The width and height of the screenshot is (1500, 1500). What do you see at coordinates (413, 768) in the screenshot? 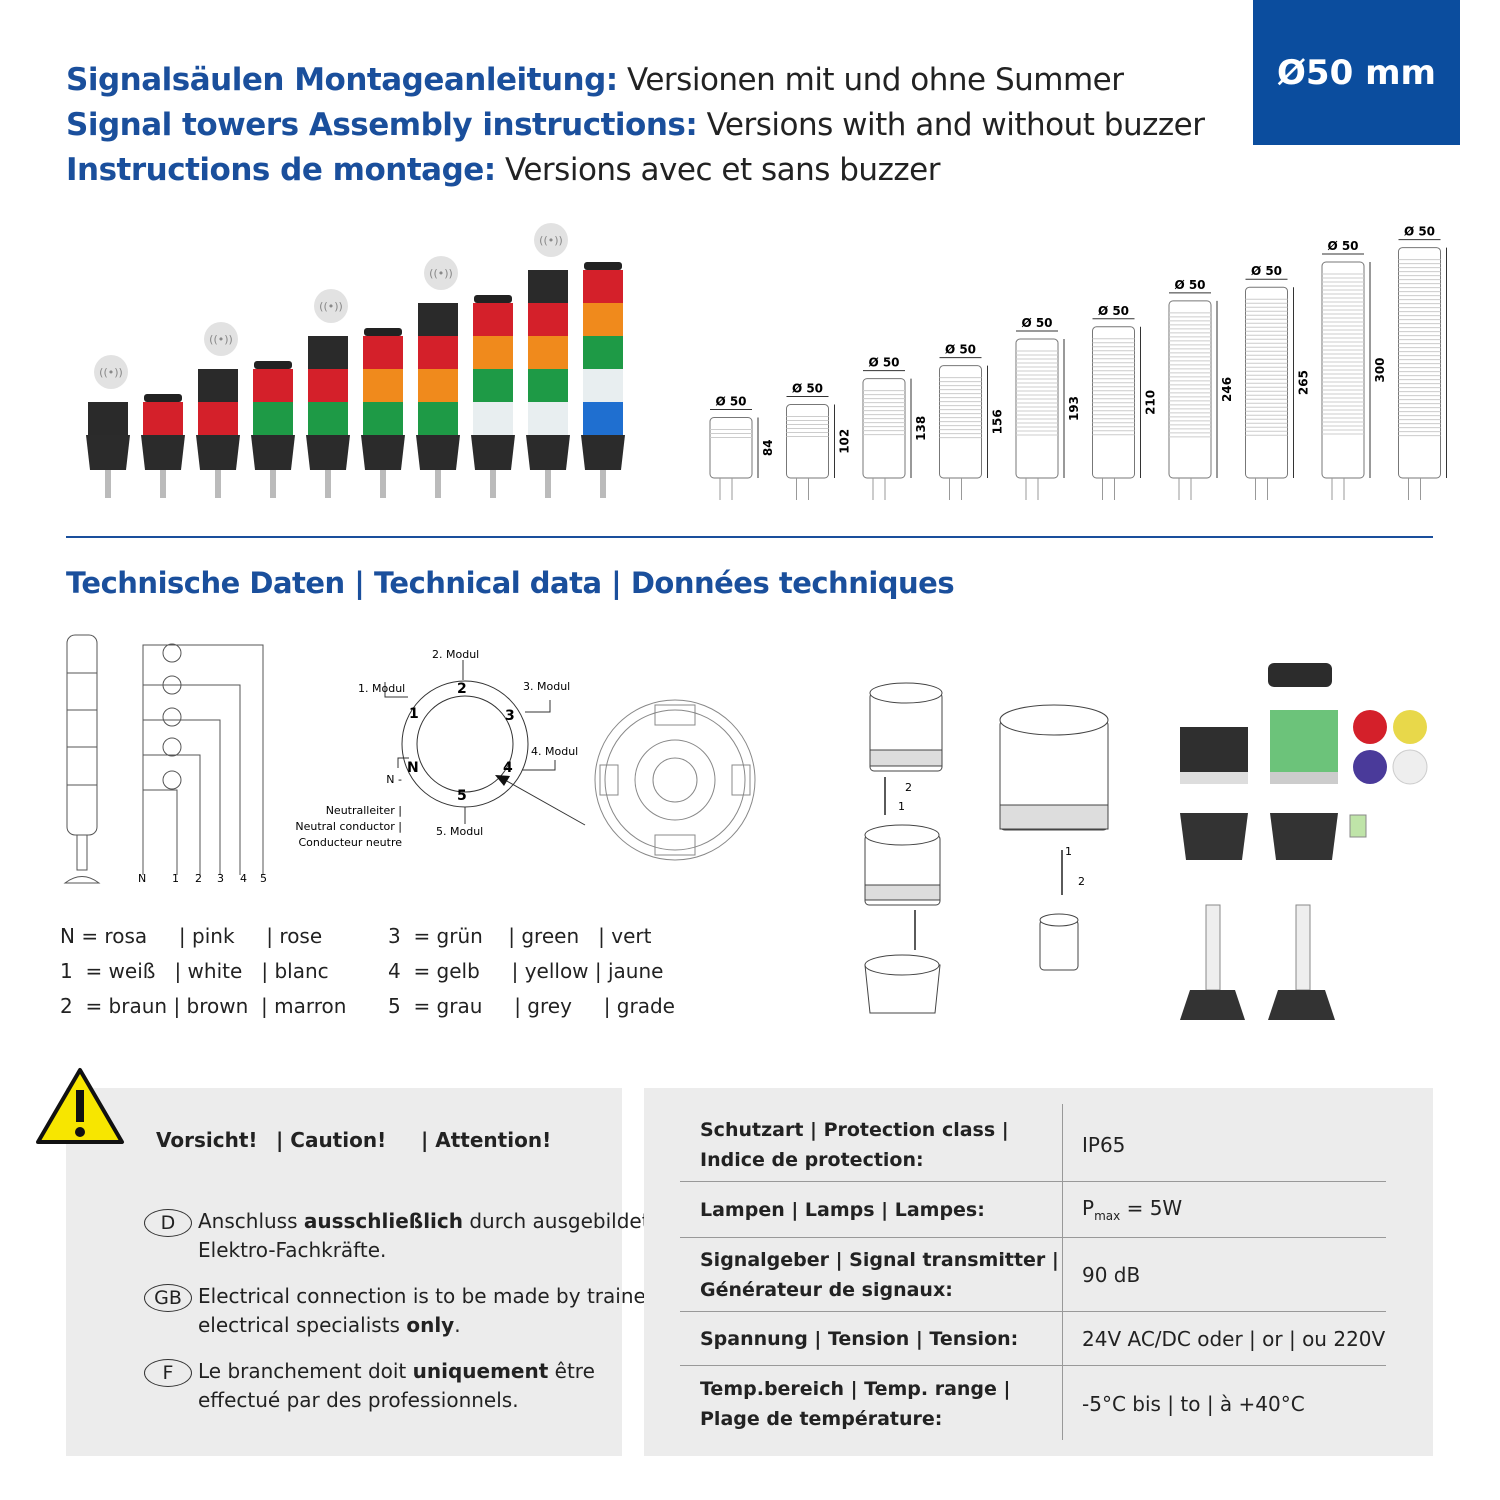
I see `ring-mark-n: N` at bounding box center [413, 768].